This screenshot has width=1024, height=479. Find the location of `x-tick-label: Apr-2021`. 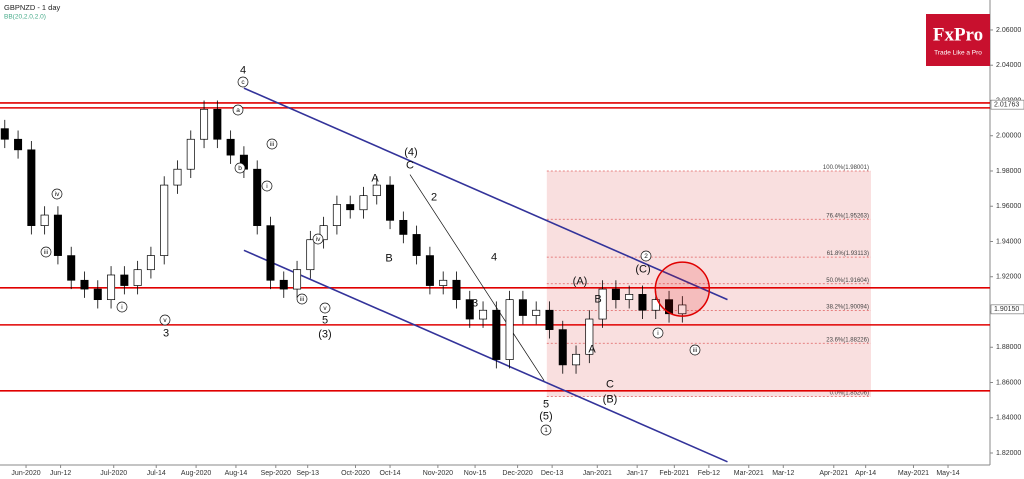

x-tick-label: Apr-2021 is located at coordinates (833, 473).